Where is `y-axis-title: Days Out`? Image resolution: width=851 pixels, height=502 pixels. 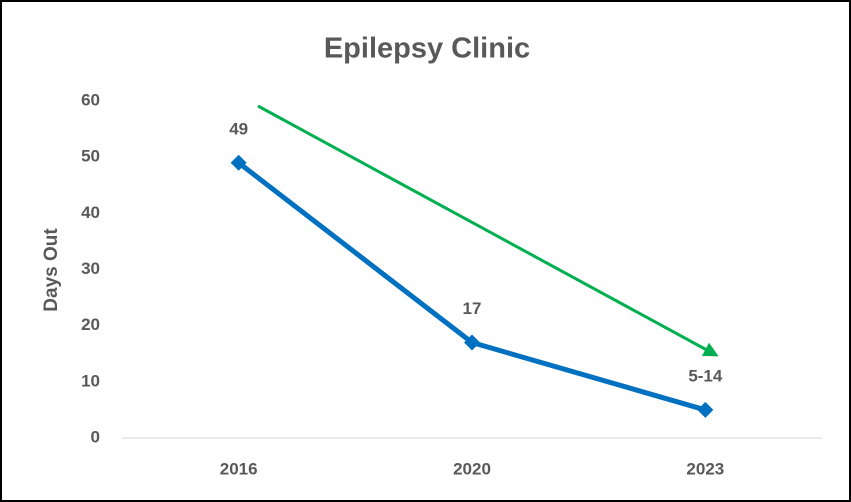
y-axis-title: Days Out is located at coordinates (51, 270).